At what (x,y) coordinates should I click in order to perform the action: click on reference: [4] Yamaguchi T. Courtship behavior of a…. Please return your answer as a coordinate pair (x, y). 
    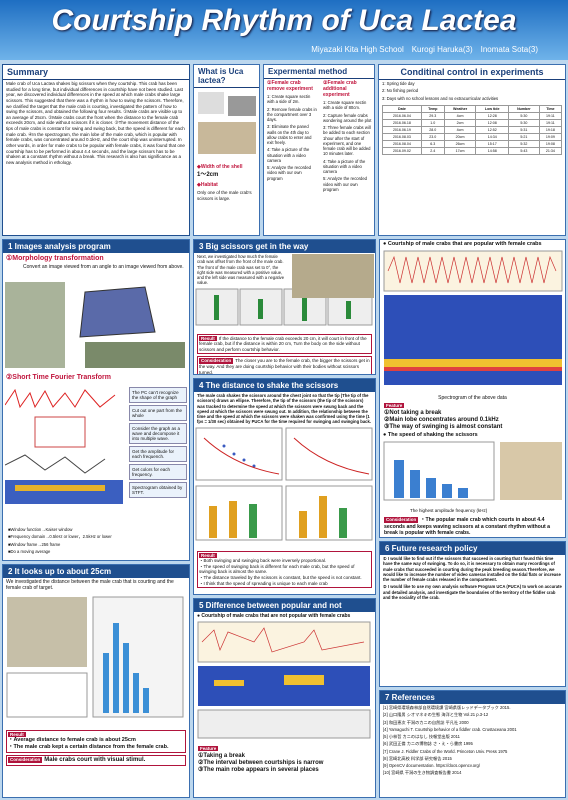
    Looking at the image, I should click on (450, 729).